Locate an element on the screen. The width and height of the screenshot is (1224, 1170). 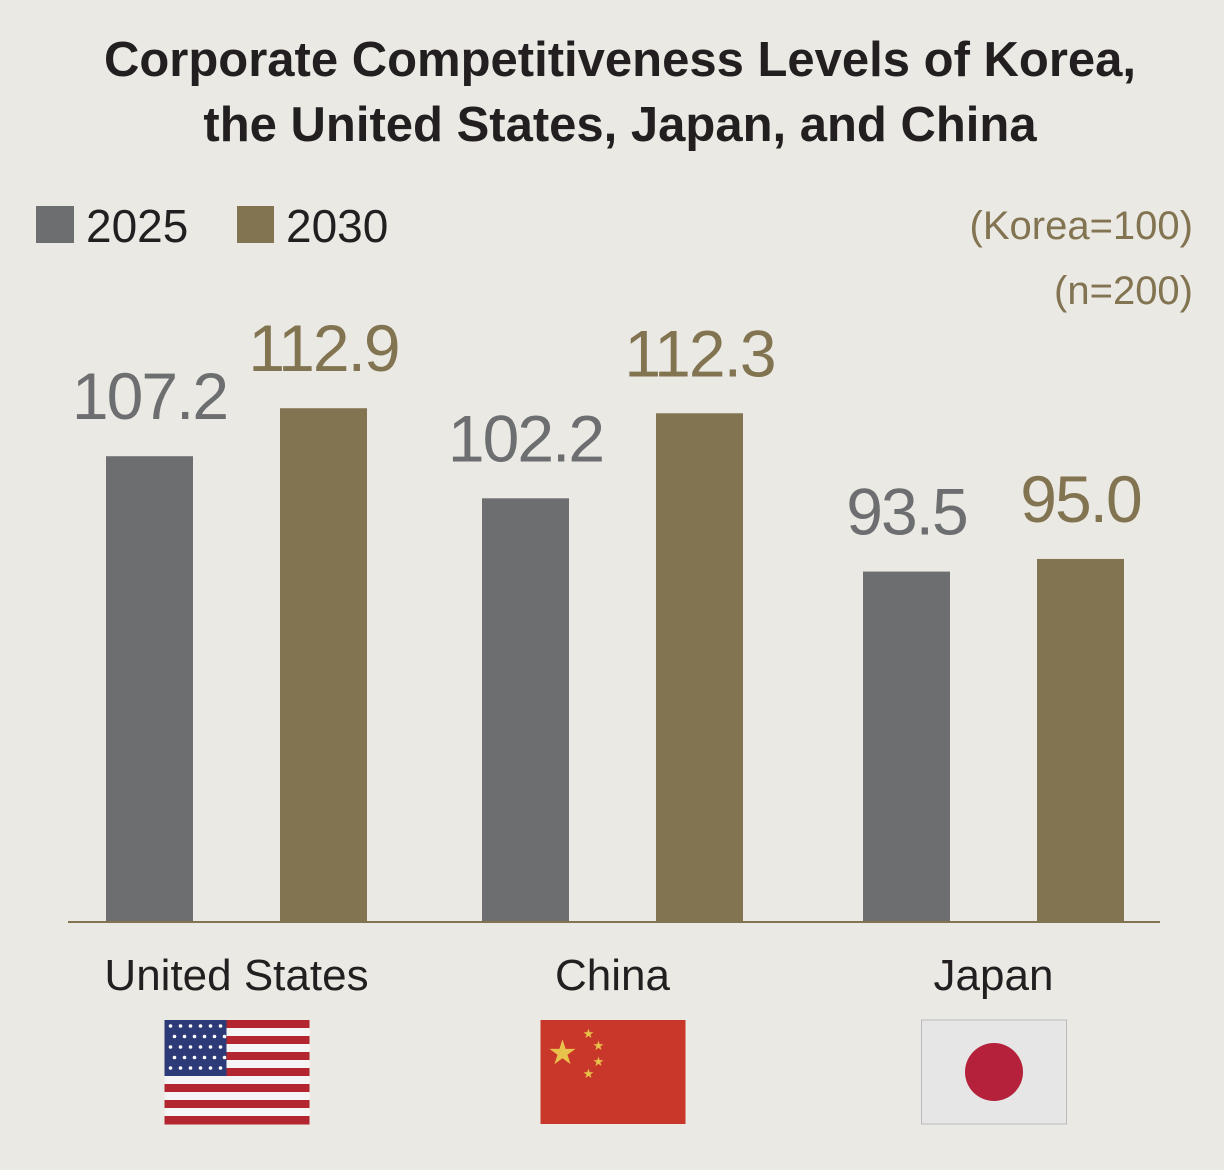
chart-title-line-2: the United States, Japan, and China is located at coordinates (620, 125).